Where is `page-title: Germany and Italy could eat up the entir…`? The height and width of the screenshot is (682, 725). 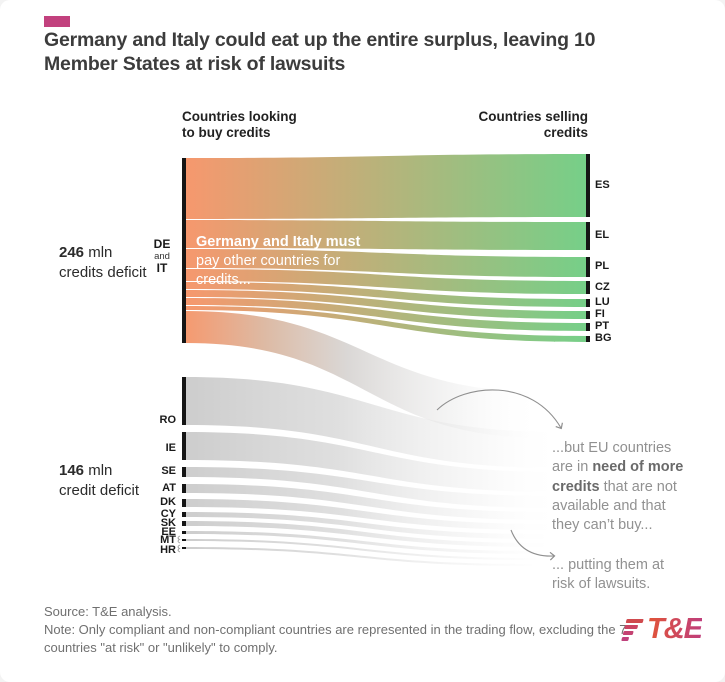 page-title: Germany and Italy could eat up the entir… is located at coordinates (354, 53).